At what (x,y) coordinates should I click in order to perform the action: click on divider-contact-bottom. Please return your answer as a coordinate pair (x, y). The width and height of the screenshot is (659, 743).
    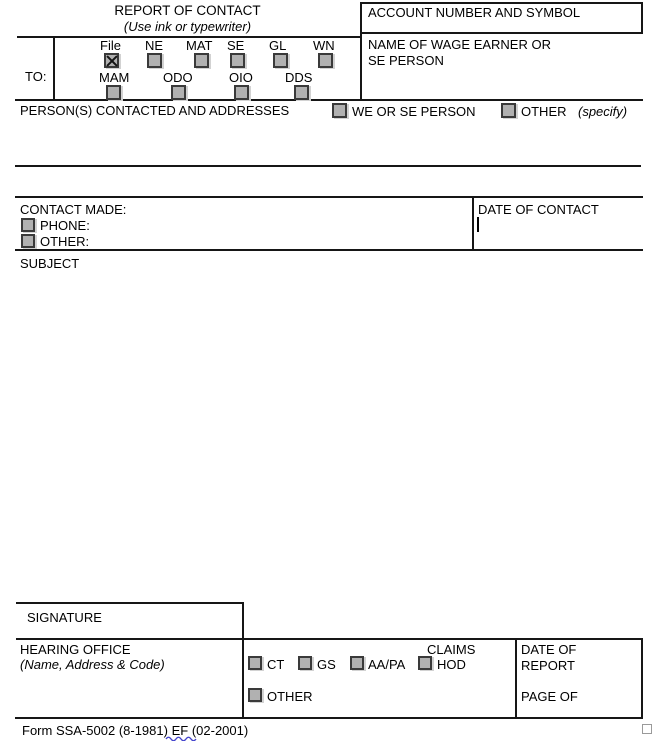
    Looking at the image, I should click on (329, 250).